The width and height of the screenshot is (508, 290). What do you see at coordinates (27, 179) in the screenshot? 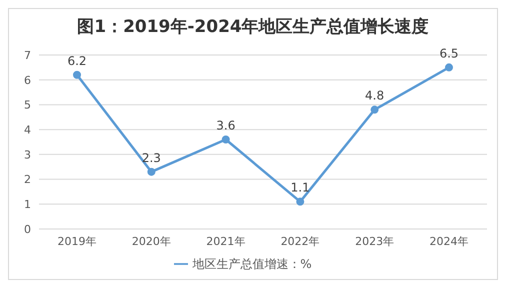
I see `y-tick-label: 2` at bounding box center [27, 179].